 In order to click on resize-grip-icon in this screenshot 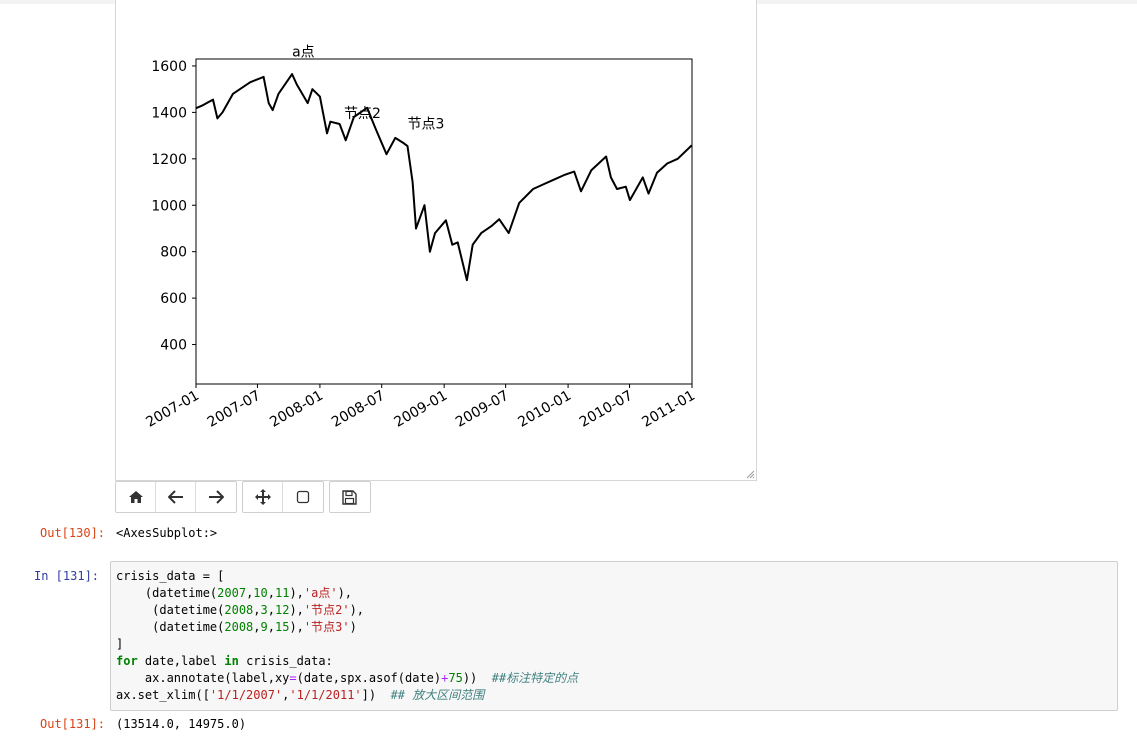, I will do `click(750, 474)`.